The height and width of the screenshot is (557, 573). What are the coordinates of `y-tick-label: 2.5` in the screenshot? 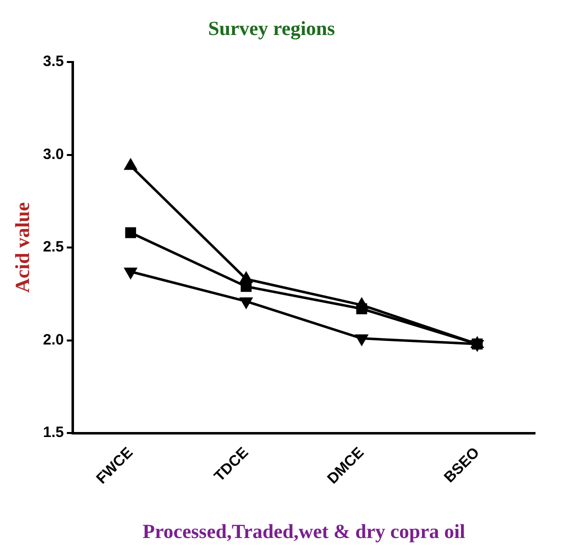 It's located at (53, 247).